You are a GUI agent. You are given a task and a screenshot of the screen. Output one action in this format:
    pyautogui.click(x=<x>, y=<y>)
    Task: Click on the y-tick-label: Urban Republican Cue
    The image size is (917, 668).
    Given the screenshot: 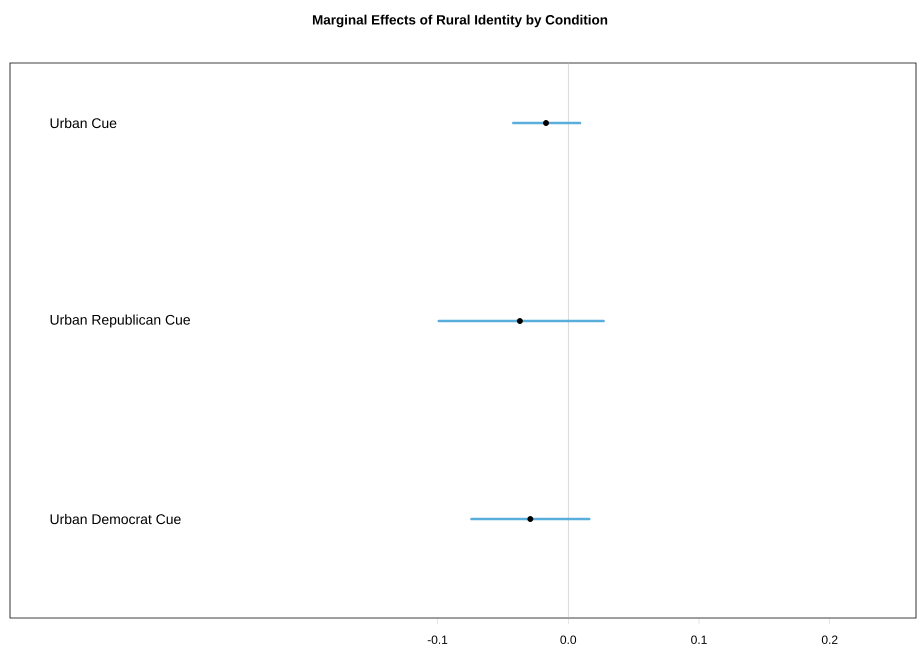 What is the action you would take?
    pyautogui.click(x=120, y=321)
    